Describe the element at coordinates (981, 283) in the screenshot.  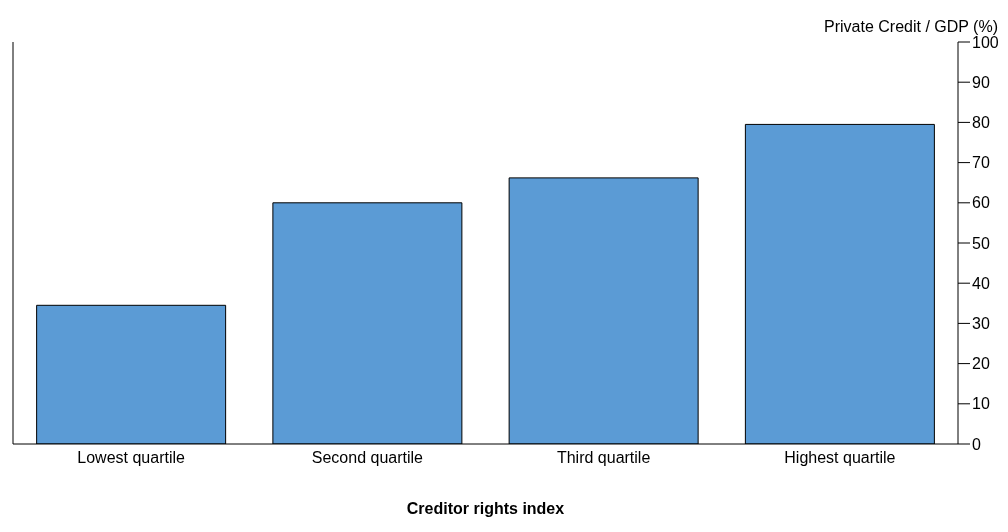
I see `y-tick-label: 40` at that location.